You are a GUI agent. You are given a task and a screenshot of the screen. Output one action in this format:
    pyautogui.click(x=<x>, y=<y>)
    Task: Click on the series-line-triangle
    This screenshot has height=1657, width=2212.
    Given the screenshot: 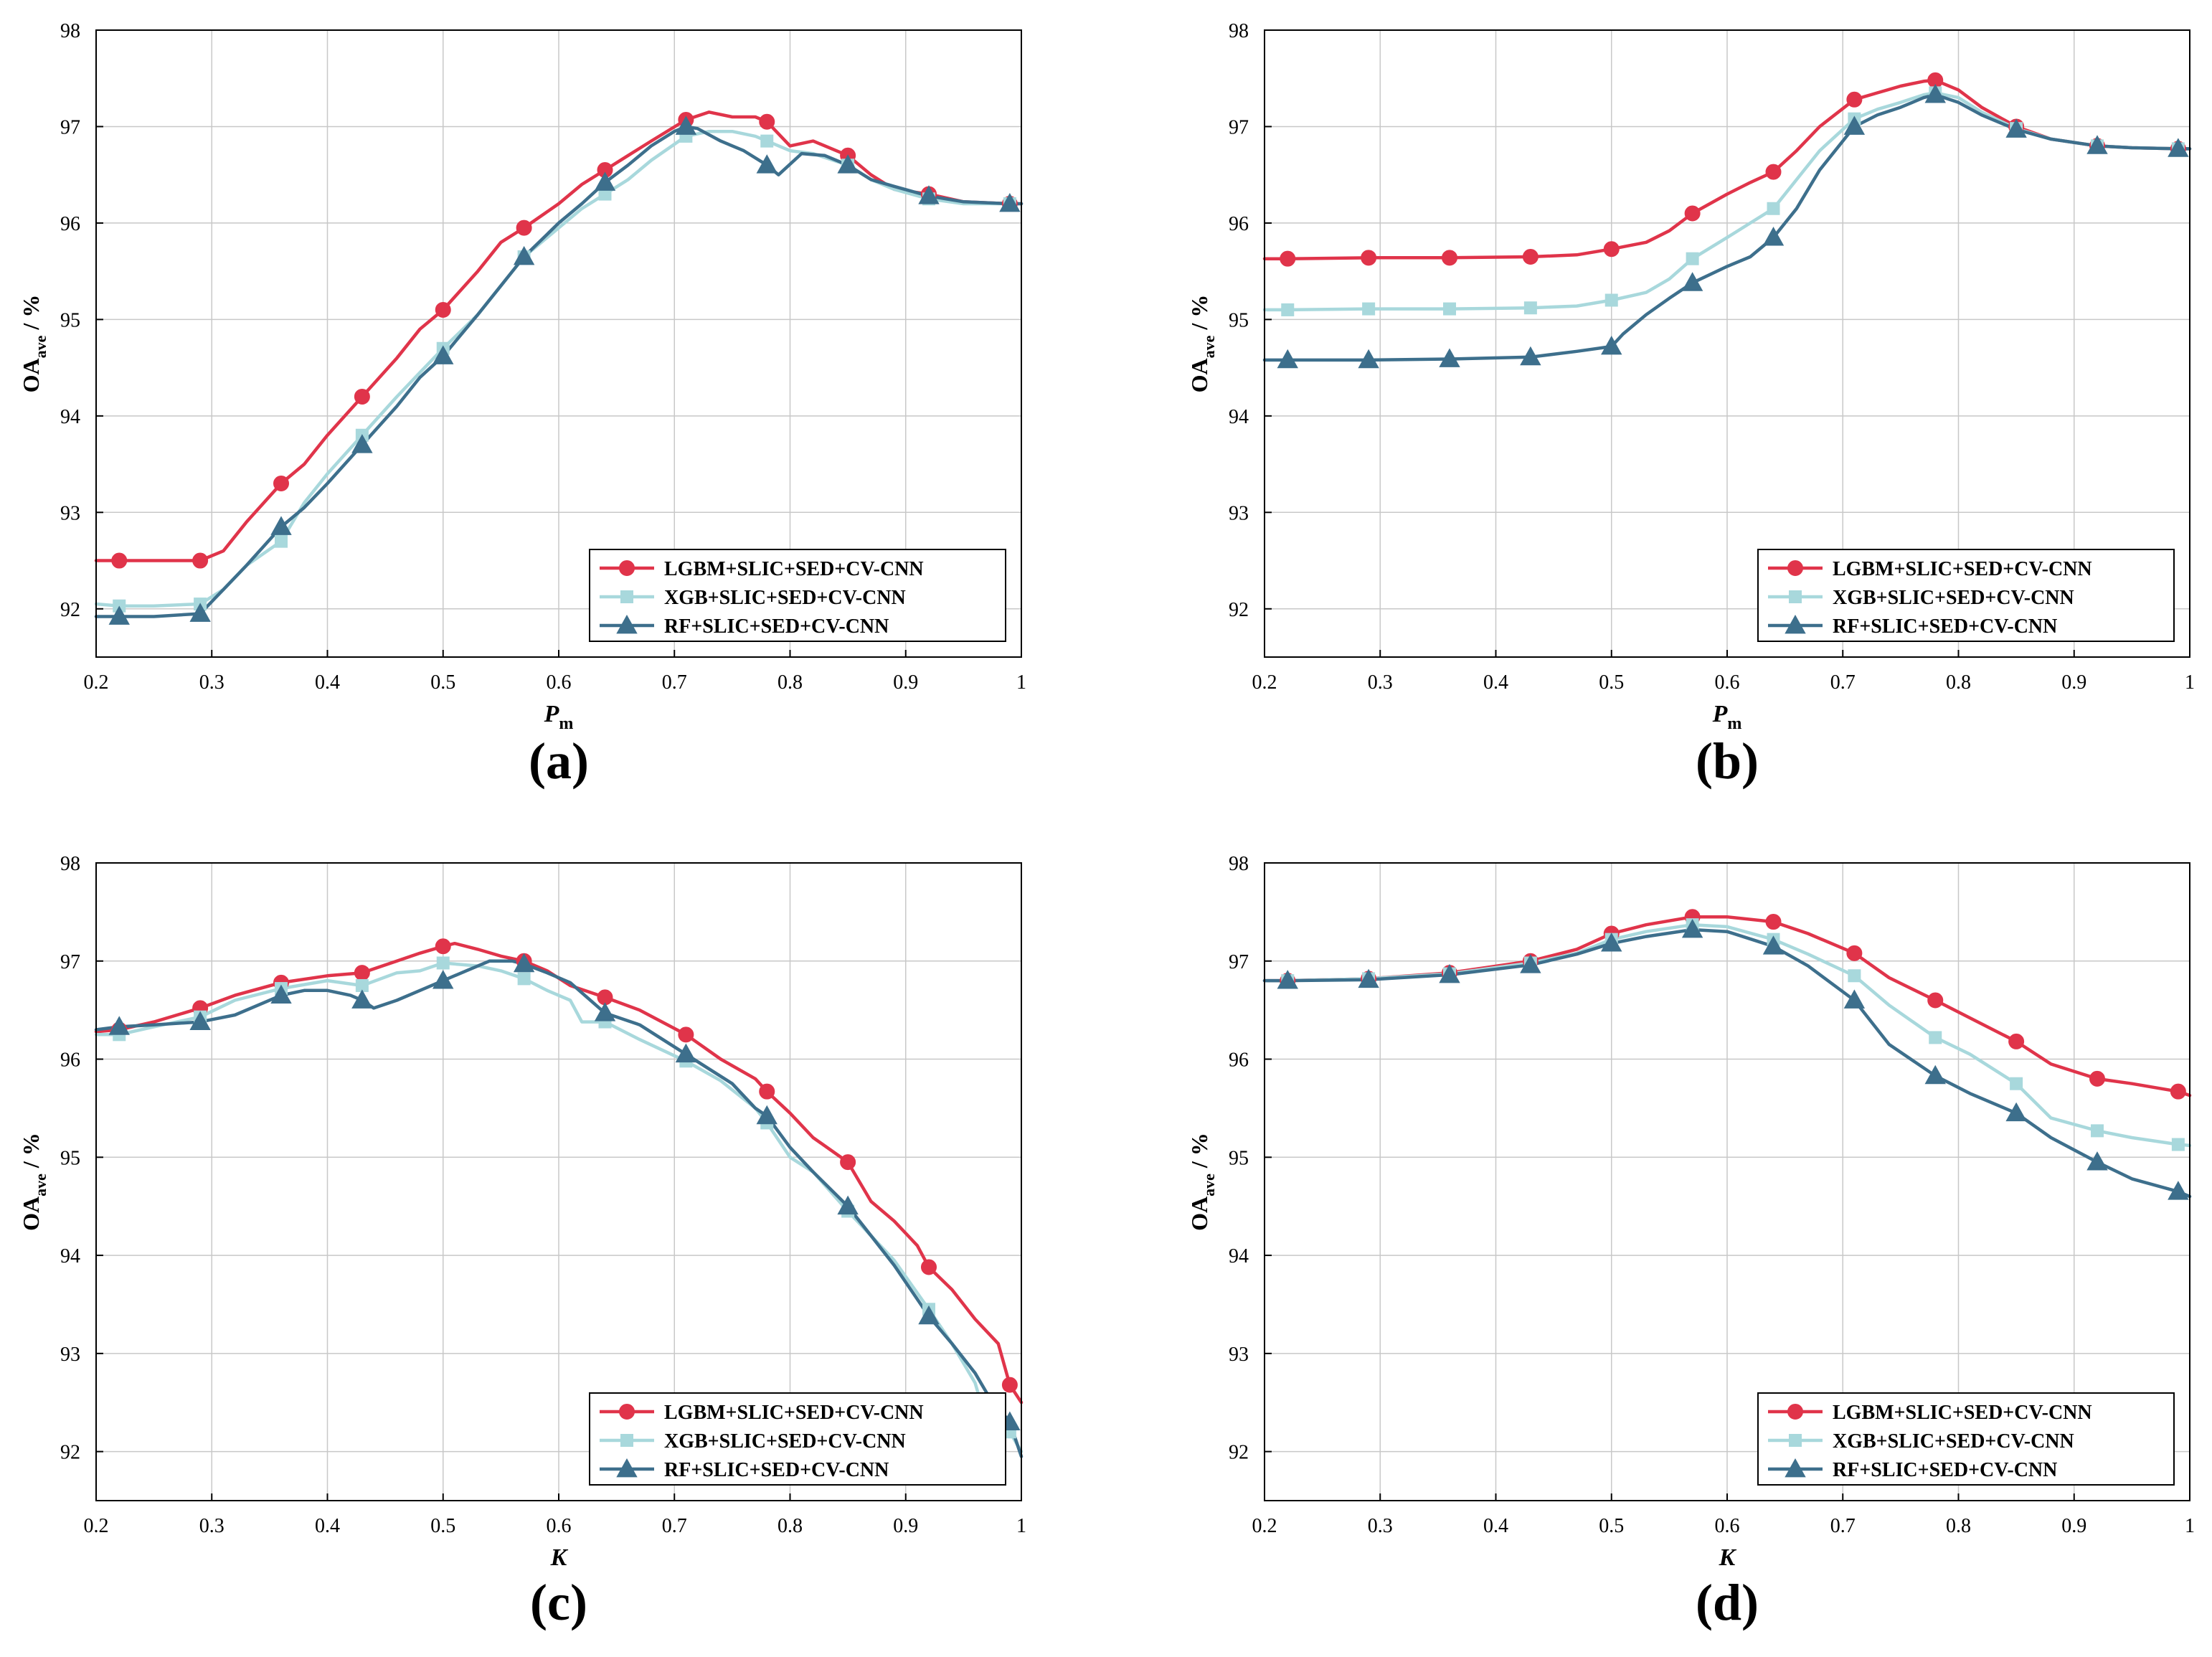 What is the action you would take?
    pyautogui.click(x=1727, y=1063)
    